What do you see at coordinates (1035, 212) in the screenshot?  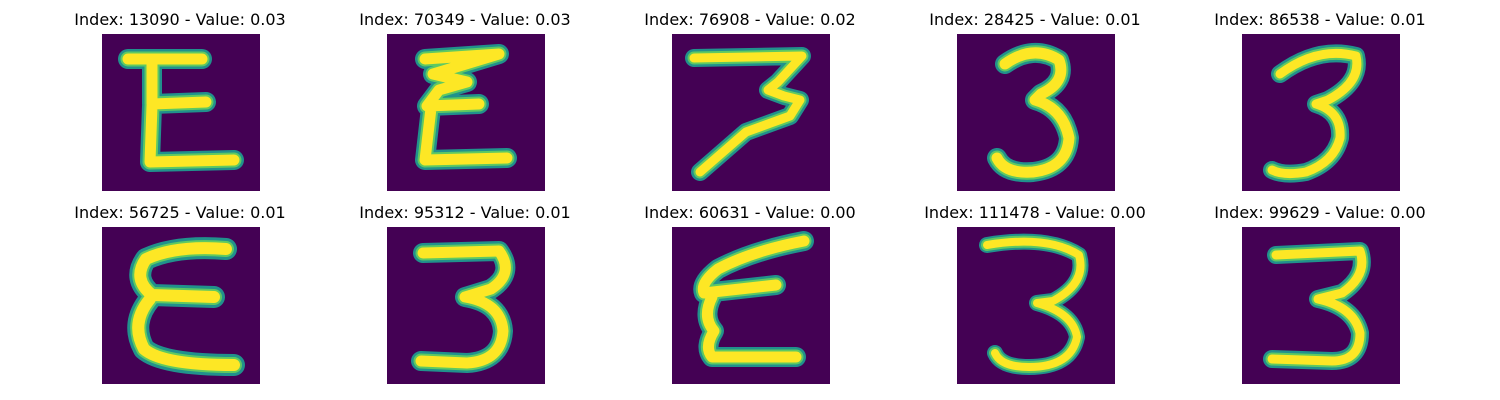 I see `panel-title: Index: 111478 - Value: 0.00` at bounding box center [1035, 212].